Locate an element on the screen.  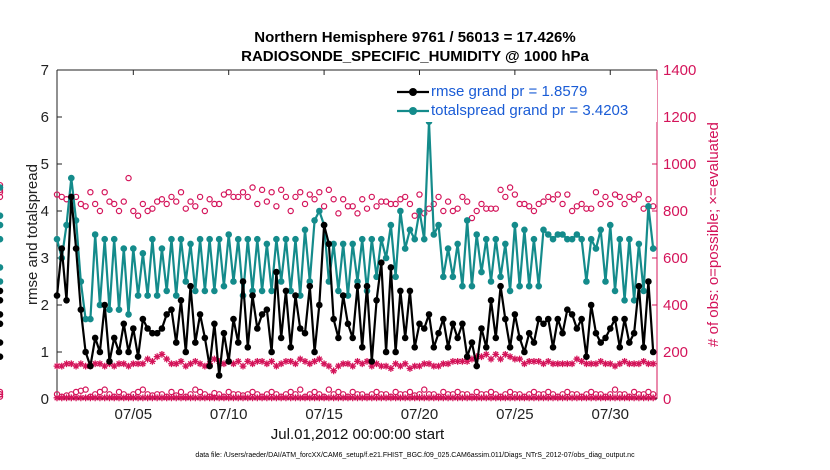
legend-swatch-spread is located at coordinates (413, 111).